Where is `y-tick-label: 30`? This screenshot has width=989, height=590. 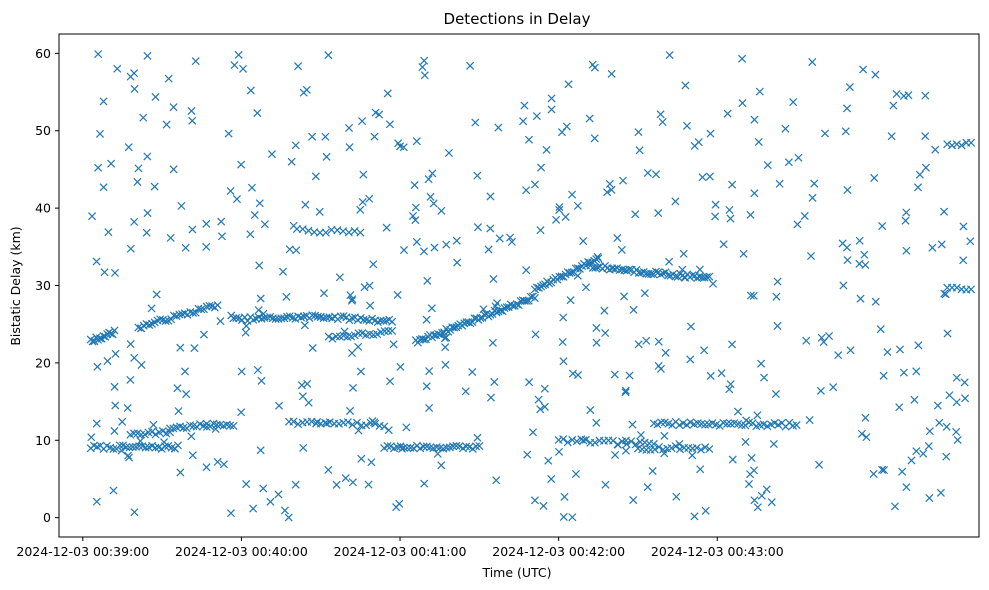 y-tick-label: 30 is located at coordinates (43, 285).